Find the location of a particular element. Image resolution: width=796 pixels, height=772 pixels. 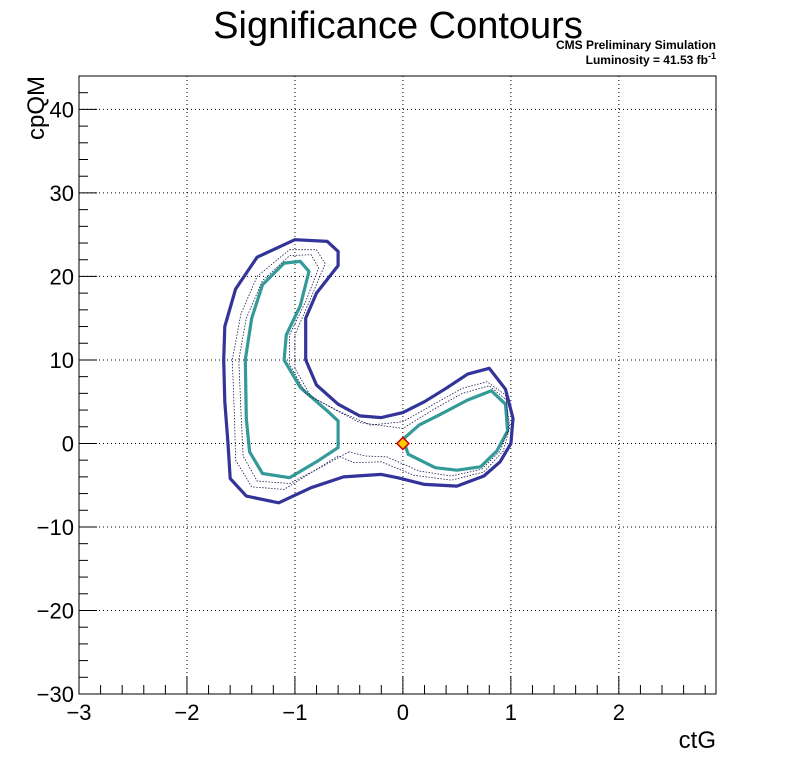

y-tick-label: −10 is located at coordinates (55, 527).